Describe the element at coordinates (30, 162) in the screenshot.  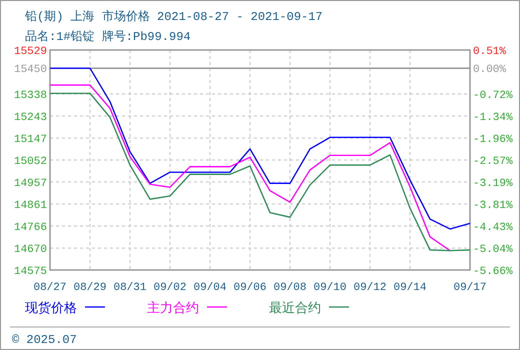
I see `y-tick-label: 15052` at that location.